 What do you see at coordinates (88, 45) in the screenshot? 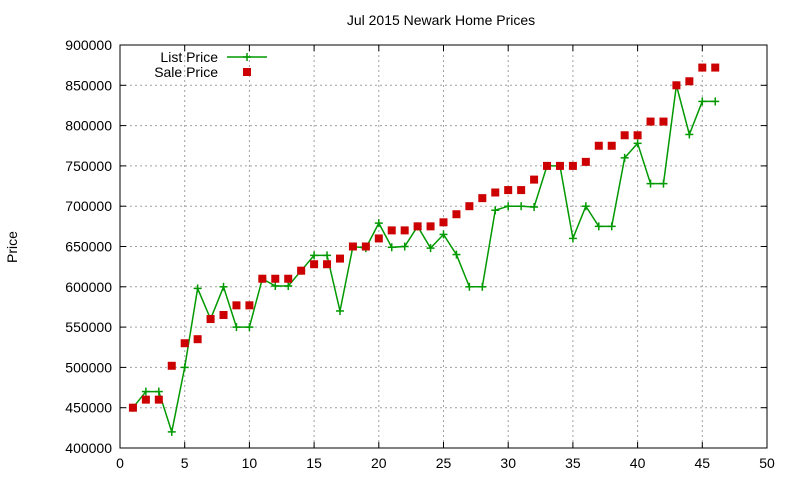
I see `y-tick-label: 900000` at bounding box center [88, 45].